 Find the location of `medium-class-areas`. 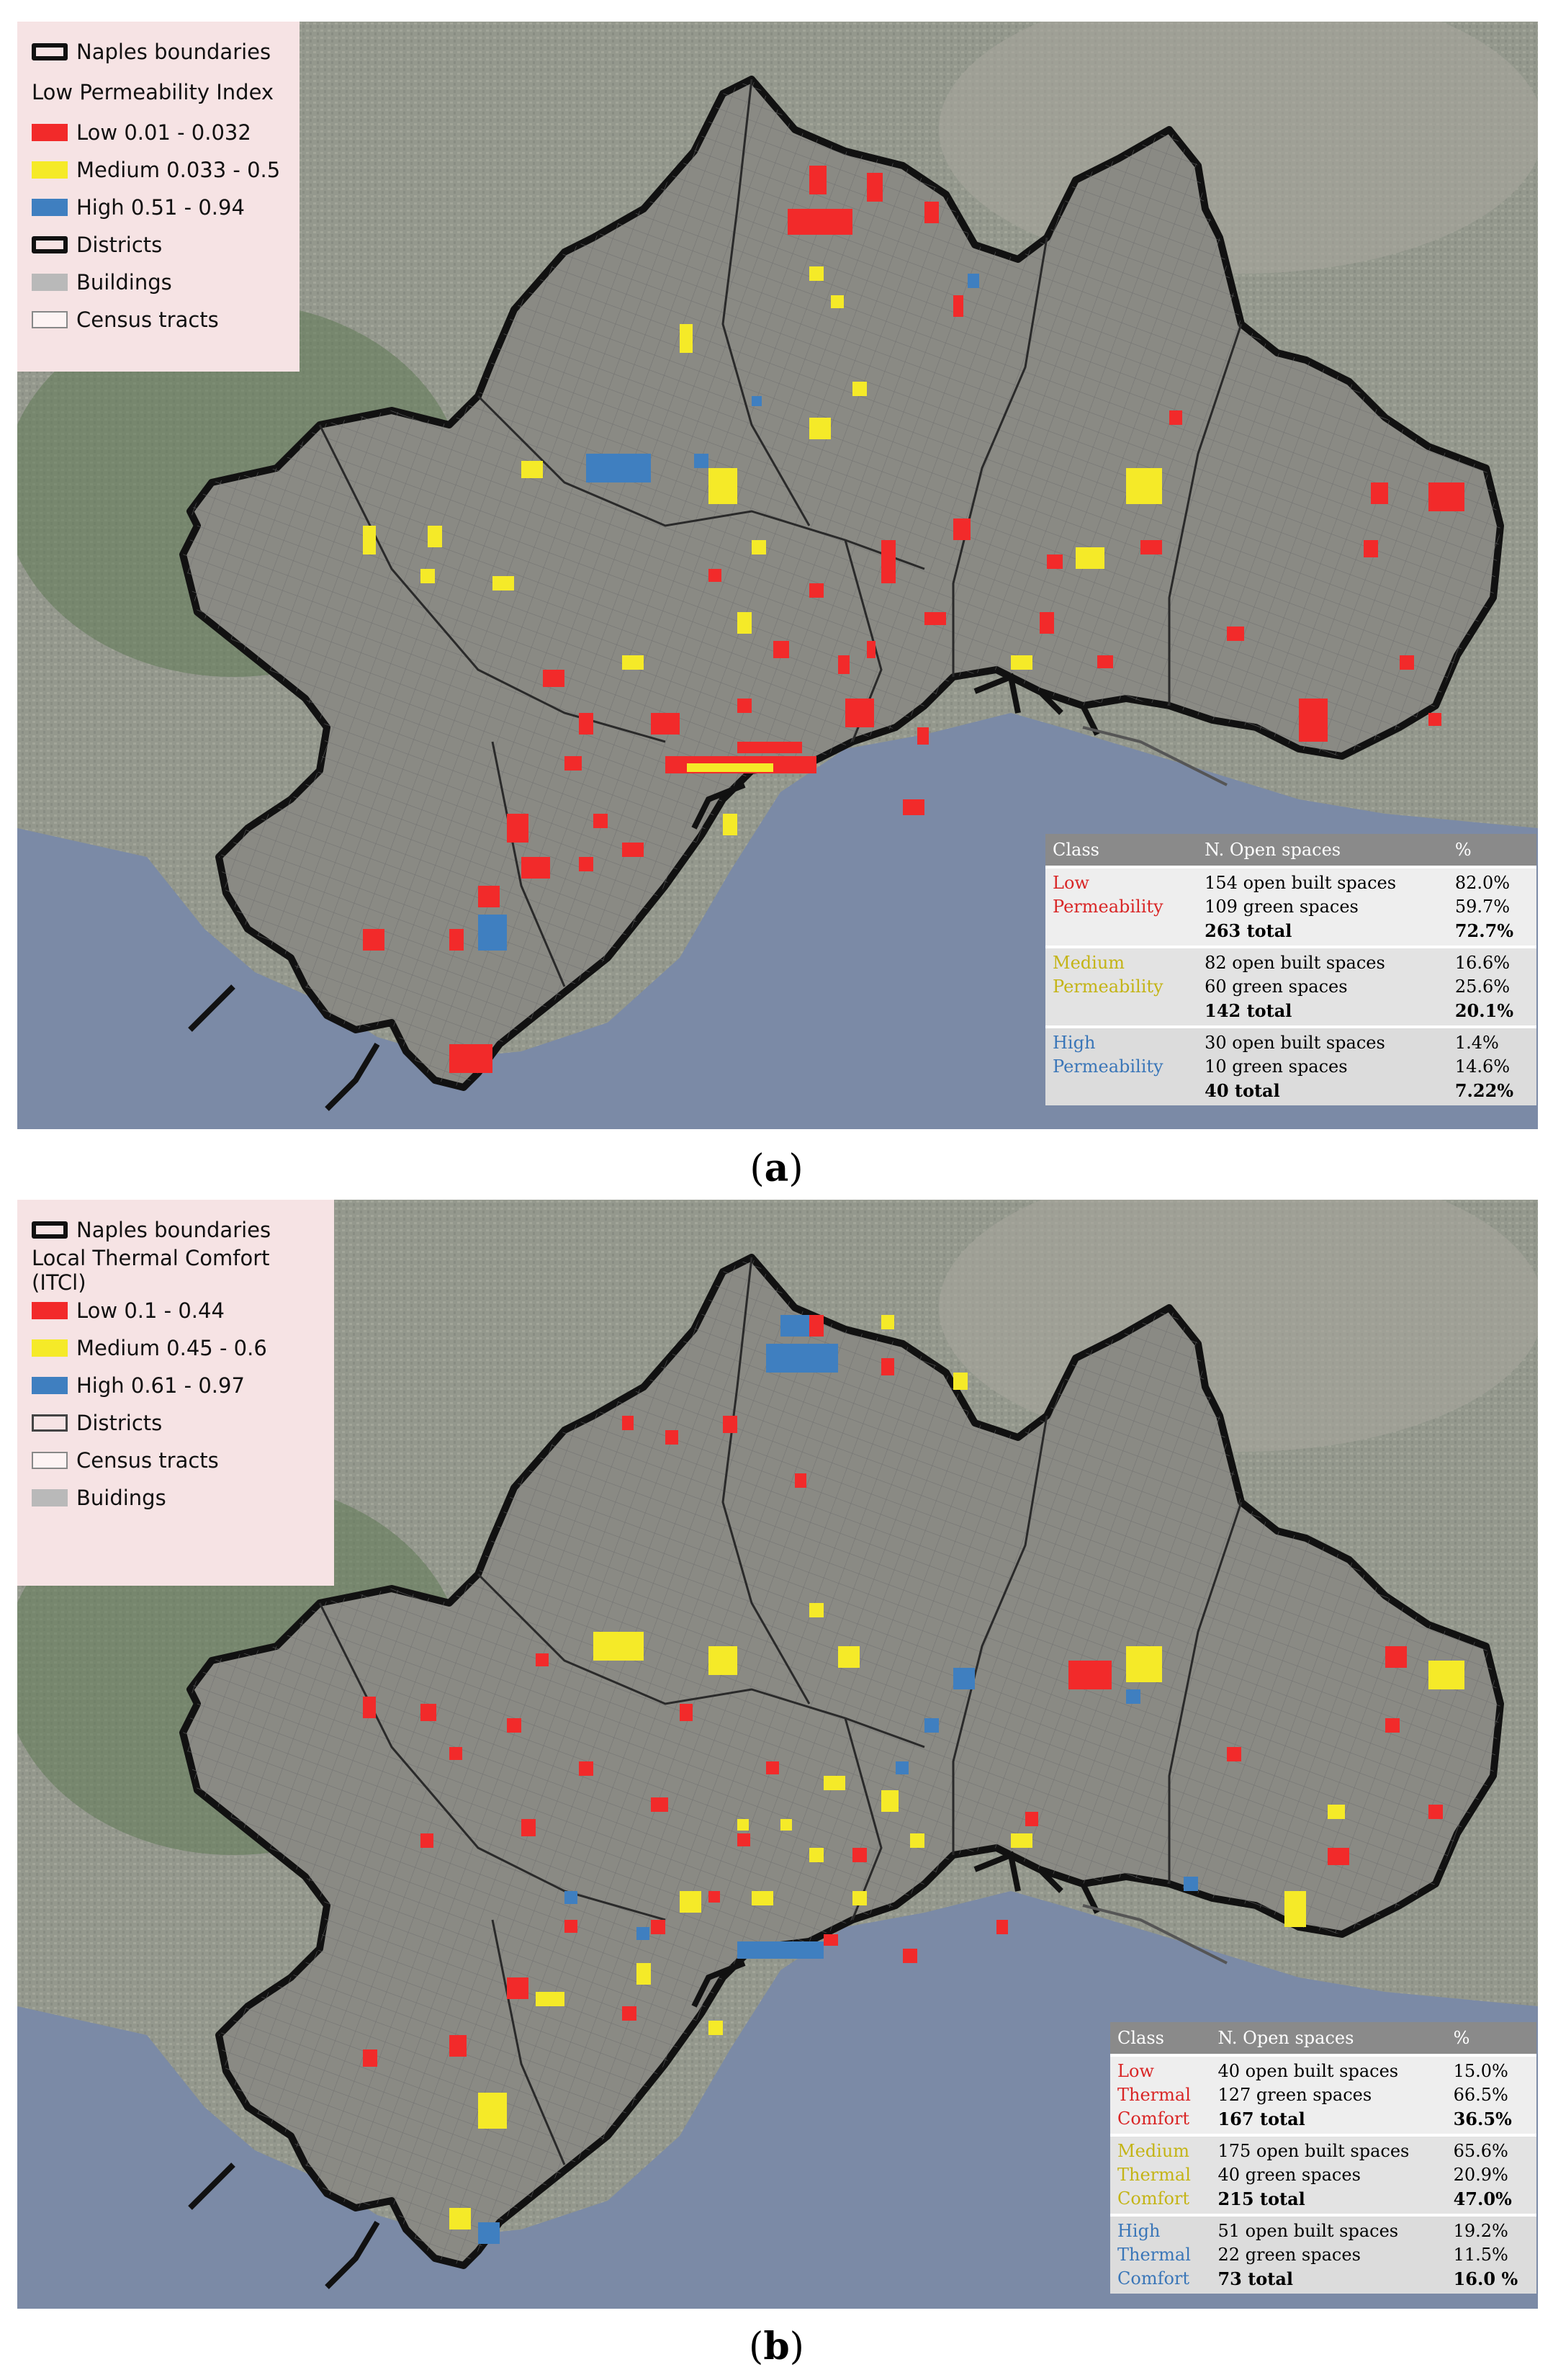

medium-class-areas is located at coordinates (762, 550).